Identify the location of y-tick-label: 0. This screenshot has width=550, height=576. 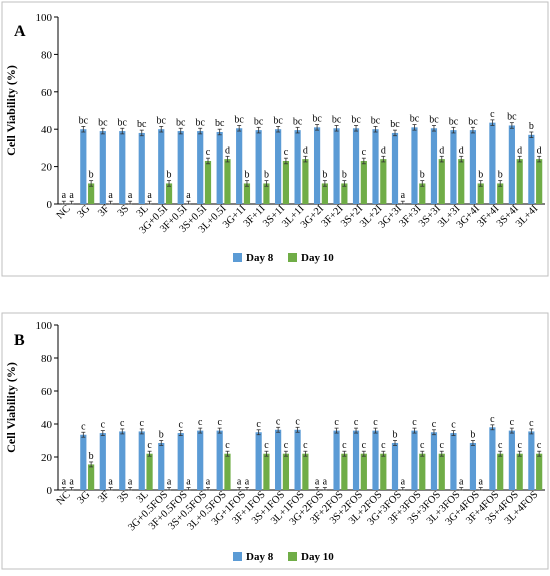
(50, 491).